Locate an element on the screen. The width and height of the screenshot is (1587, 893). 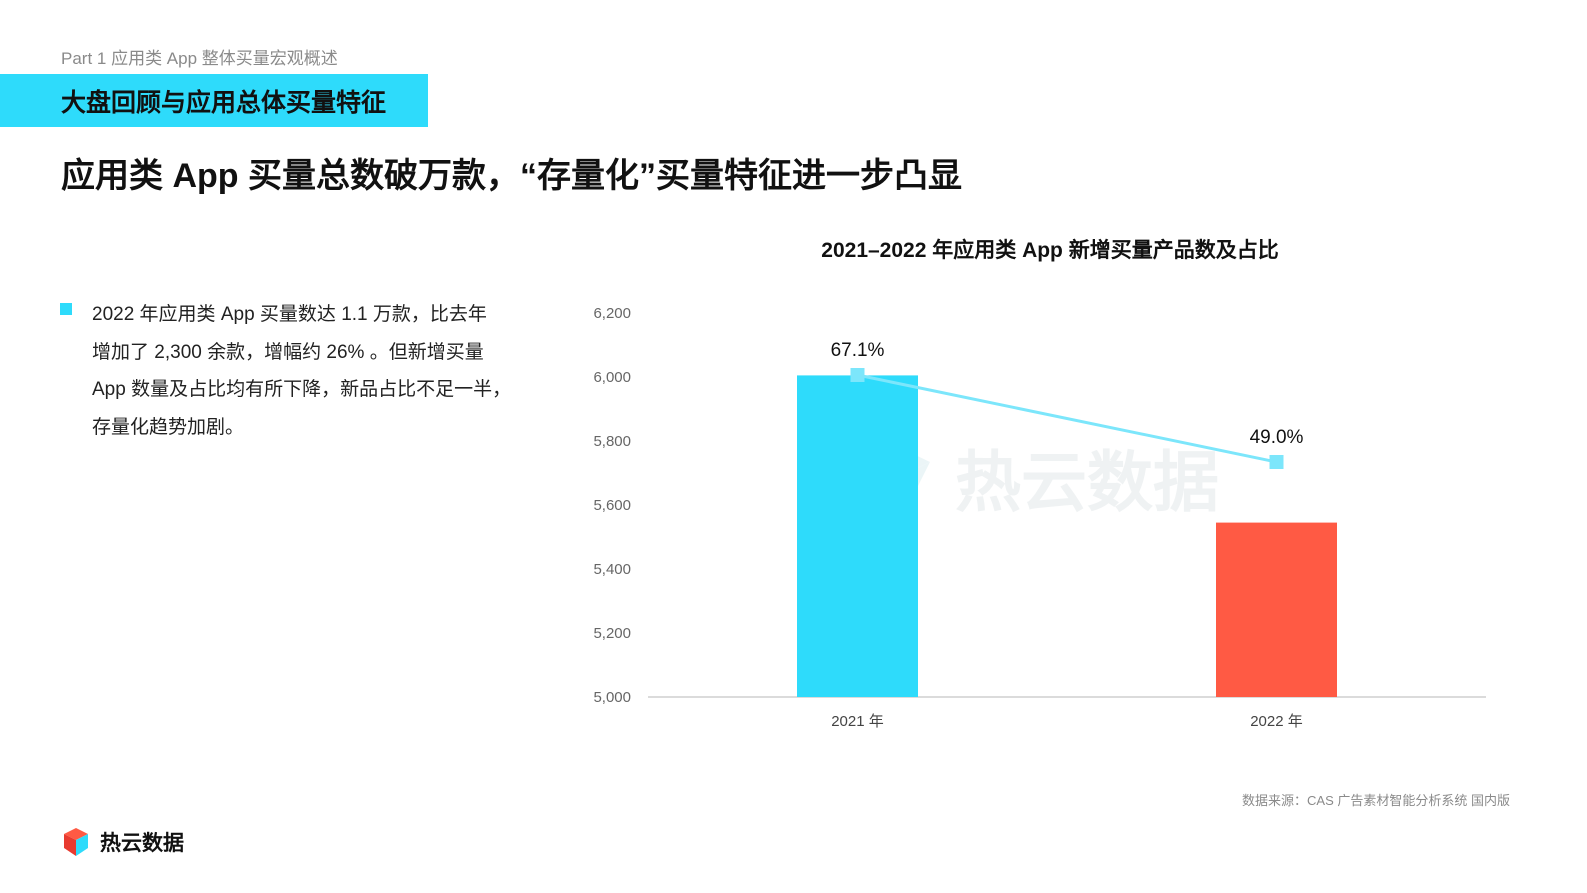
y-tick-label: 6,200 is located at coordinates (612, 313).